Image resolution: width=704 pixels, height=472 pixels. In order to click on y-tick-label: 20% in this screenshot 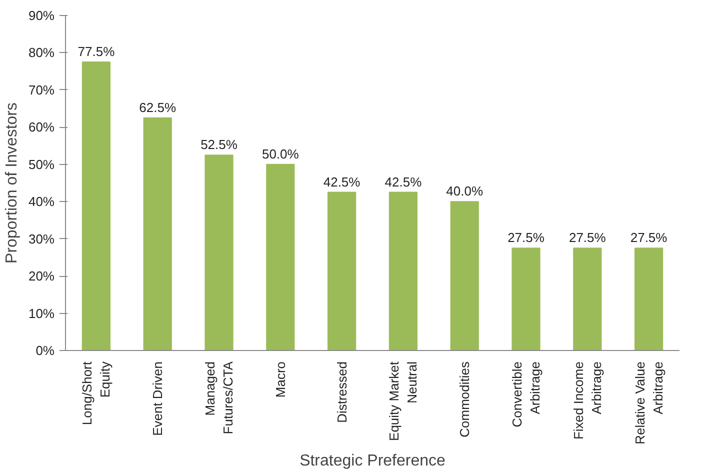, I will do `click(41, 276)`.